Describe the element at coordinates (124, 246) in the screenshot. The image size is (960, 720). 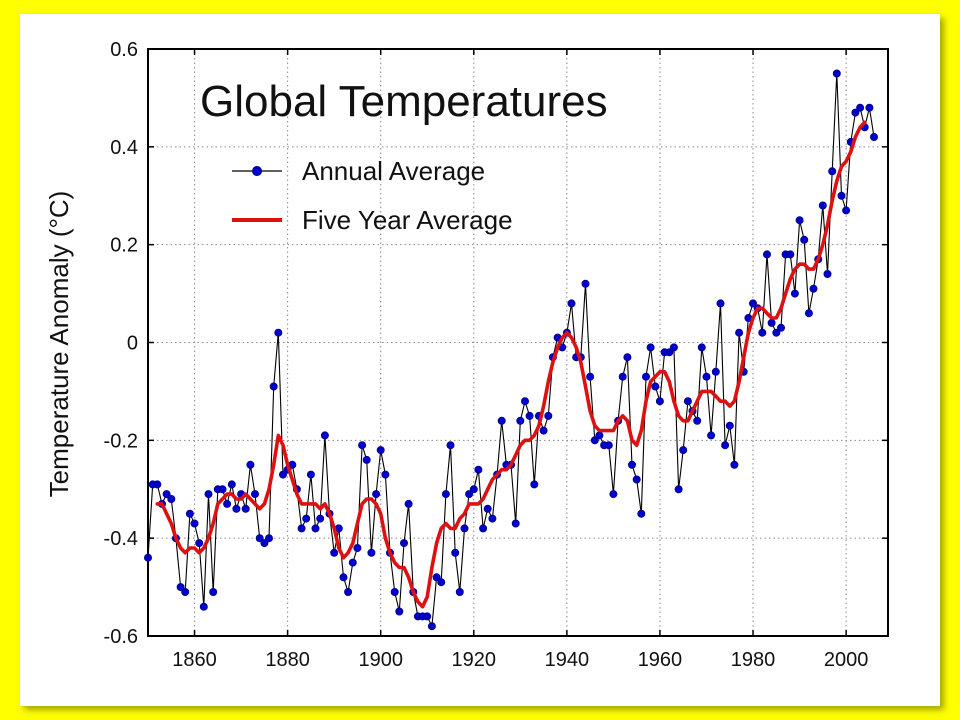
I see `y-tick-label: 0.2` at that location.